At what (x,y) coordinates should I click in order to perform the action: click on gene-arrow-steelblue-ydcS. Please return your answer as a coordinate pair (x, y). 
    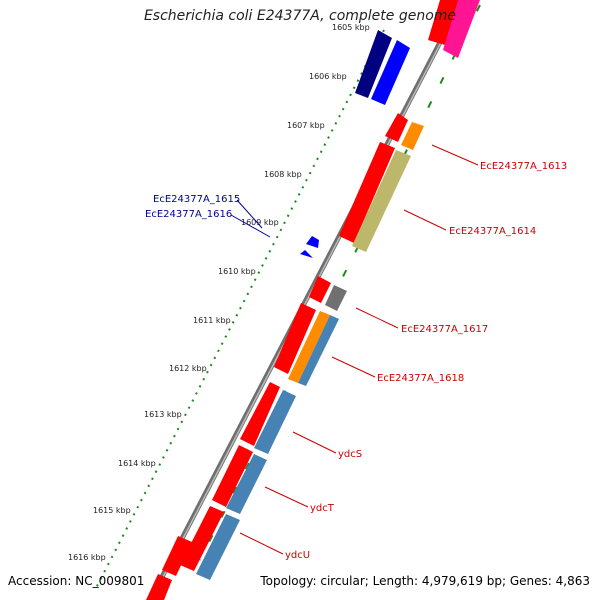
    Looking at the image, I should click on (275, 422).